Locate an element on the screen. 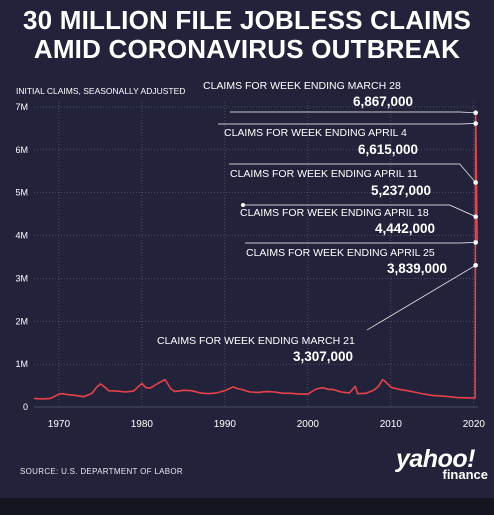  footer-strip is located at coordinates (247, 506).